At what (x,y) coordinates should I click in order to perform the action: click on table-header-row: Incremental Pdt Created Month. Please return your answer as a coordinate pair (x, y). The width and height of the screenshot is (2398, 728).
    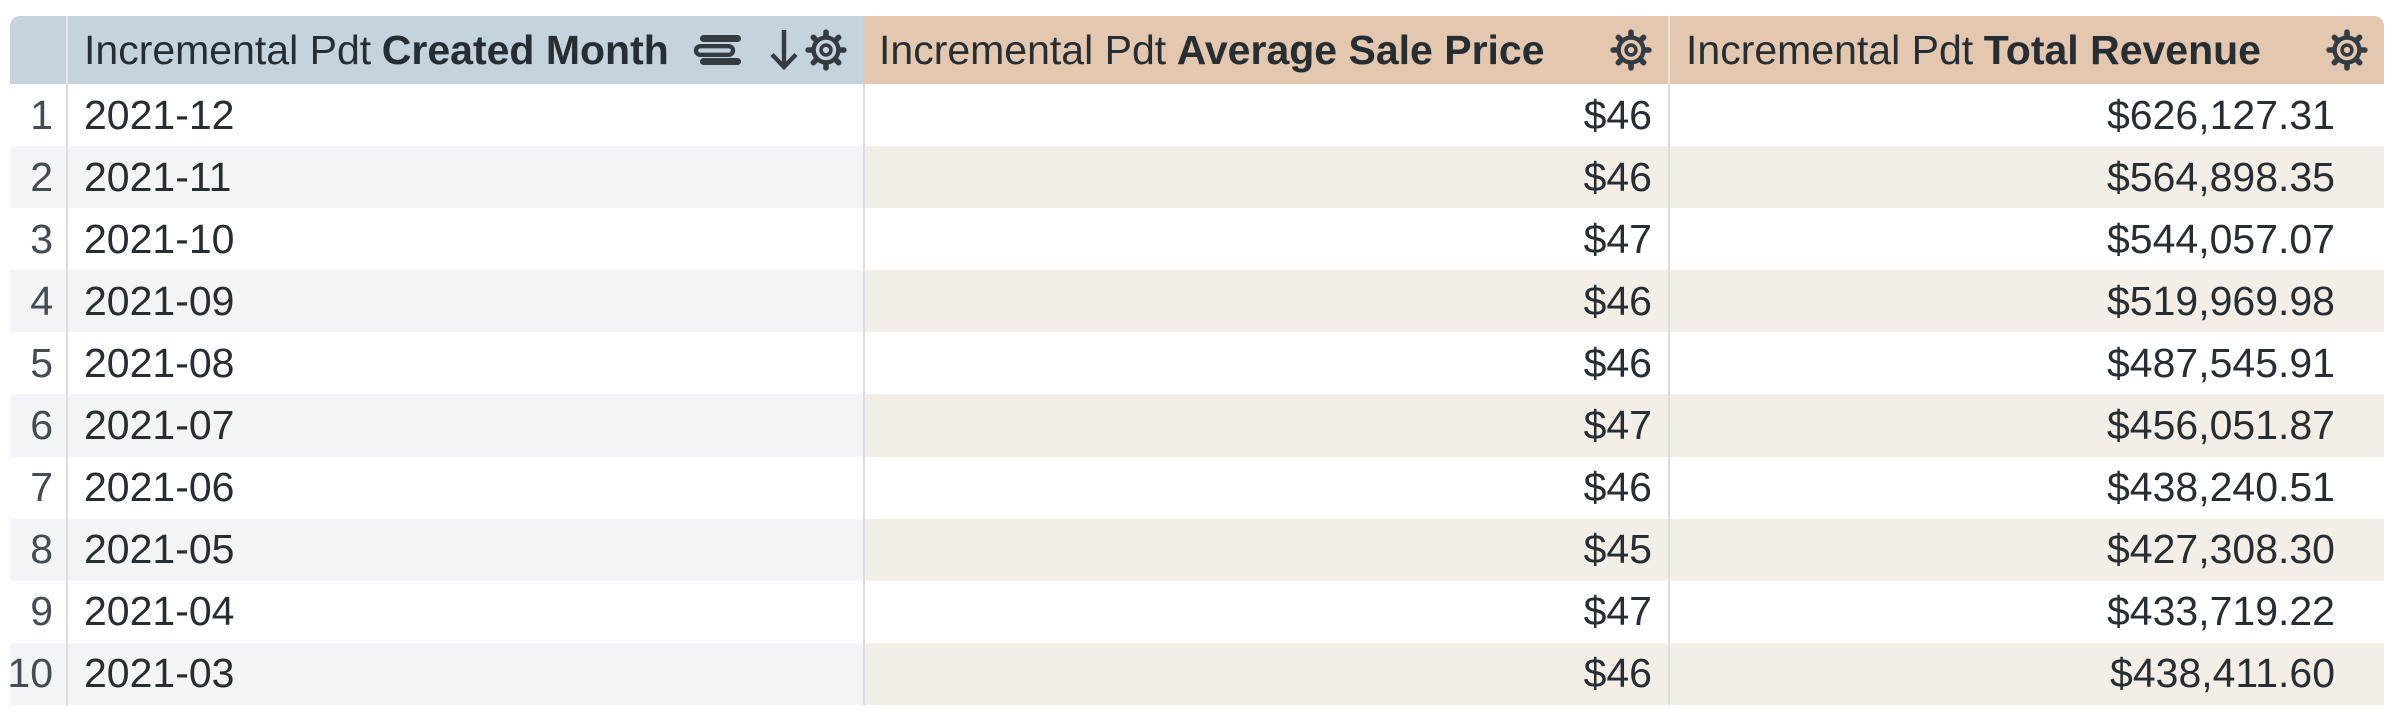
    Looking at the image, I should click on (1197, 50).